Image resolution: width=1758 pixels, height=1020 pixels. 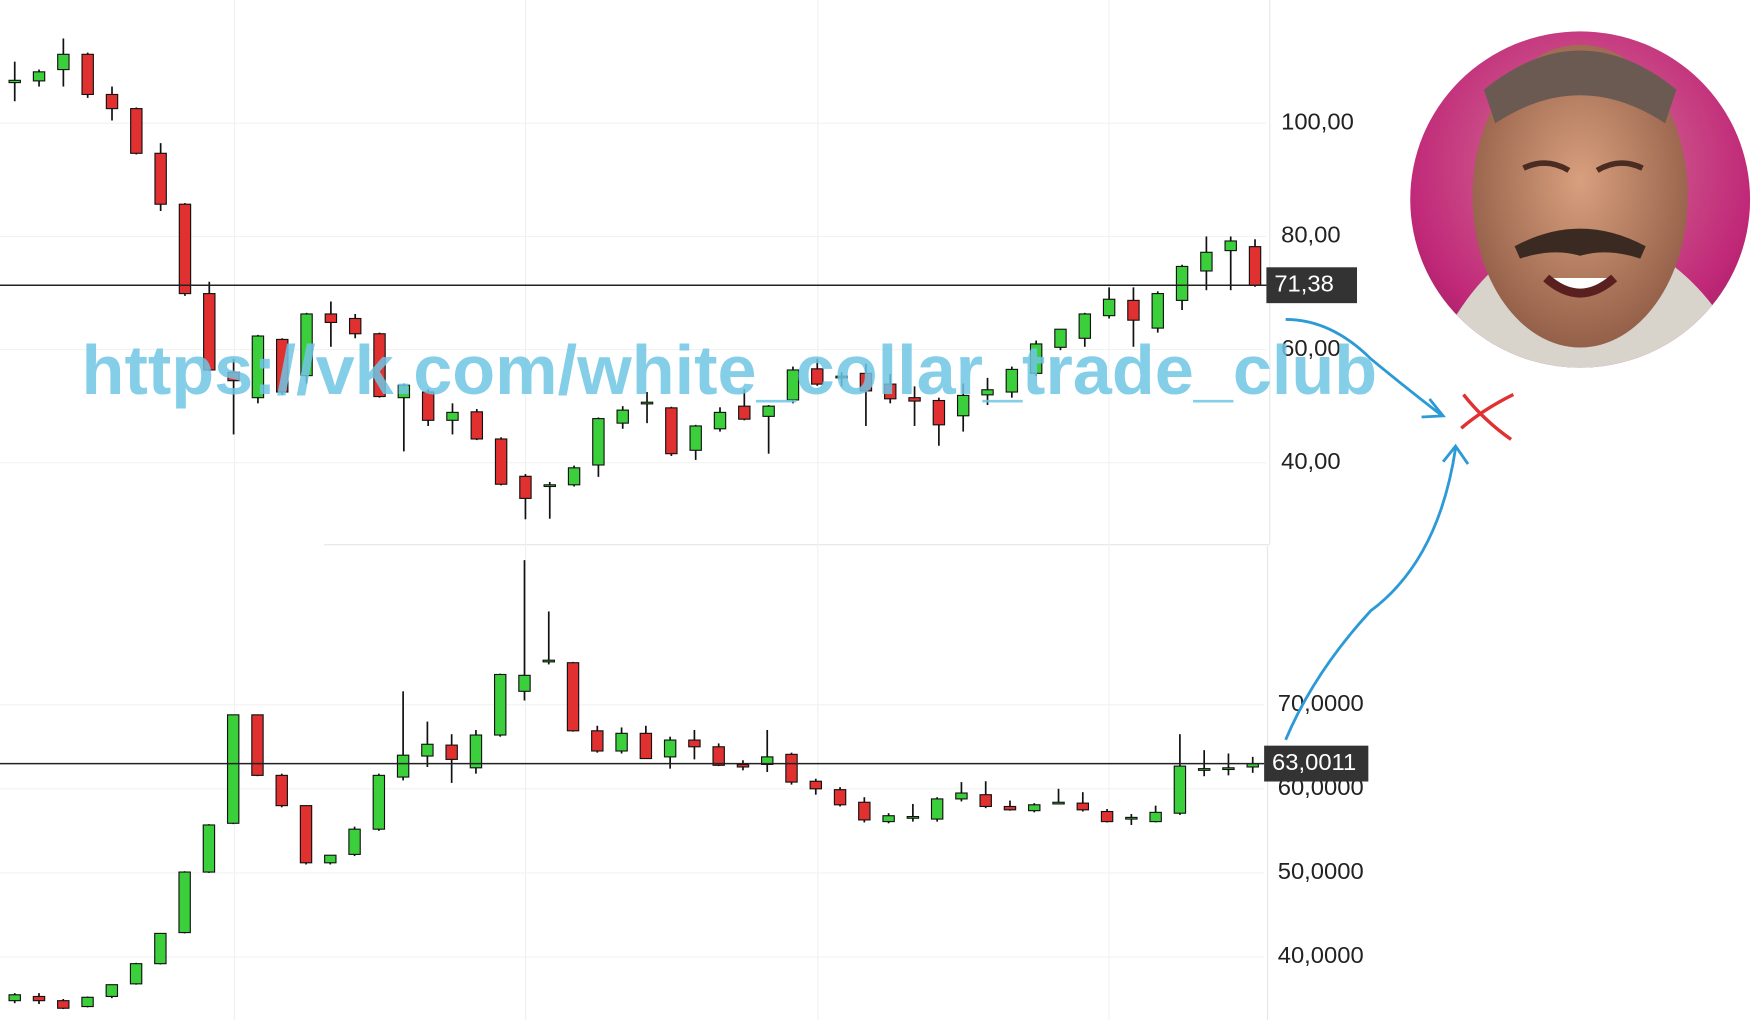 I want to click on photo-eyes, so click(x=1583, y=166).